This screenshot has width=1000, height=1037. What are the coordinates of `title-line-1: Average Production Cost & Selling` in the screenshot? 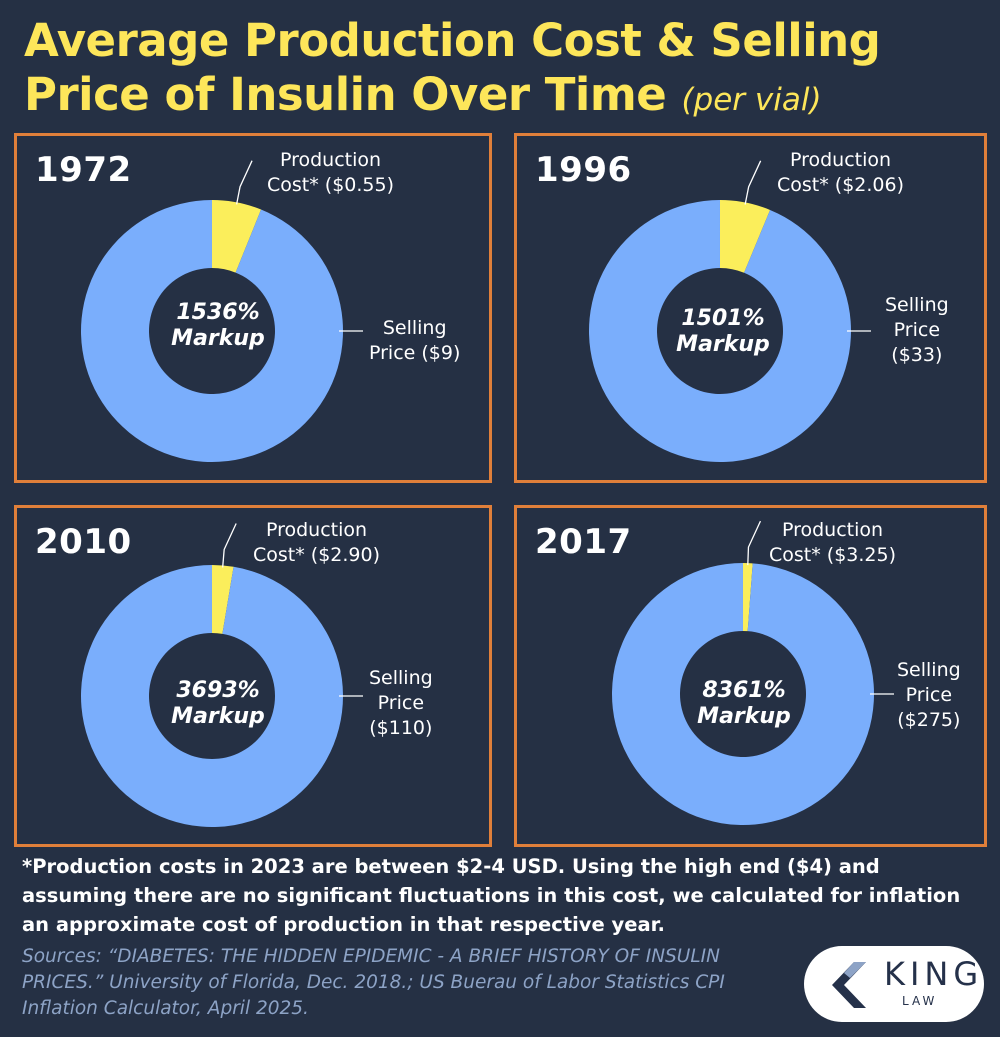 It's located at (452, 40).